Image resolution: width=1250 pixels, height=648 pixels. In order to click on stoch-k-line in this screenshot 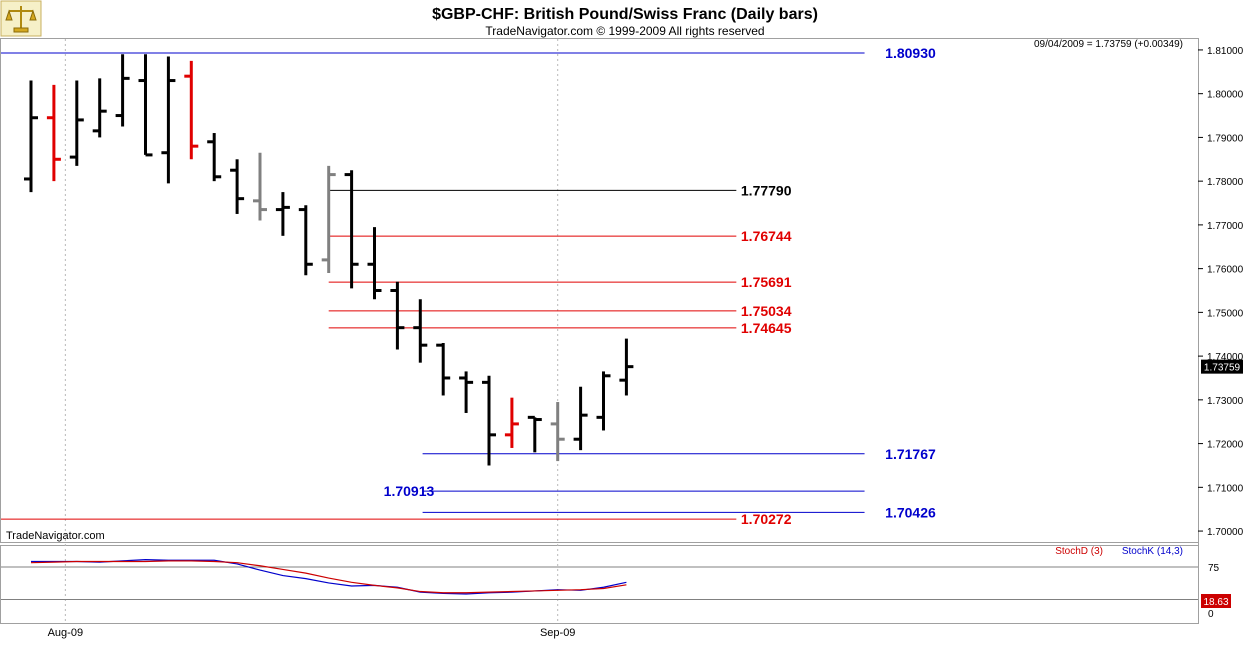, I will do `click(329, 577)`.